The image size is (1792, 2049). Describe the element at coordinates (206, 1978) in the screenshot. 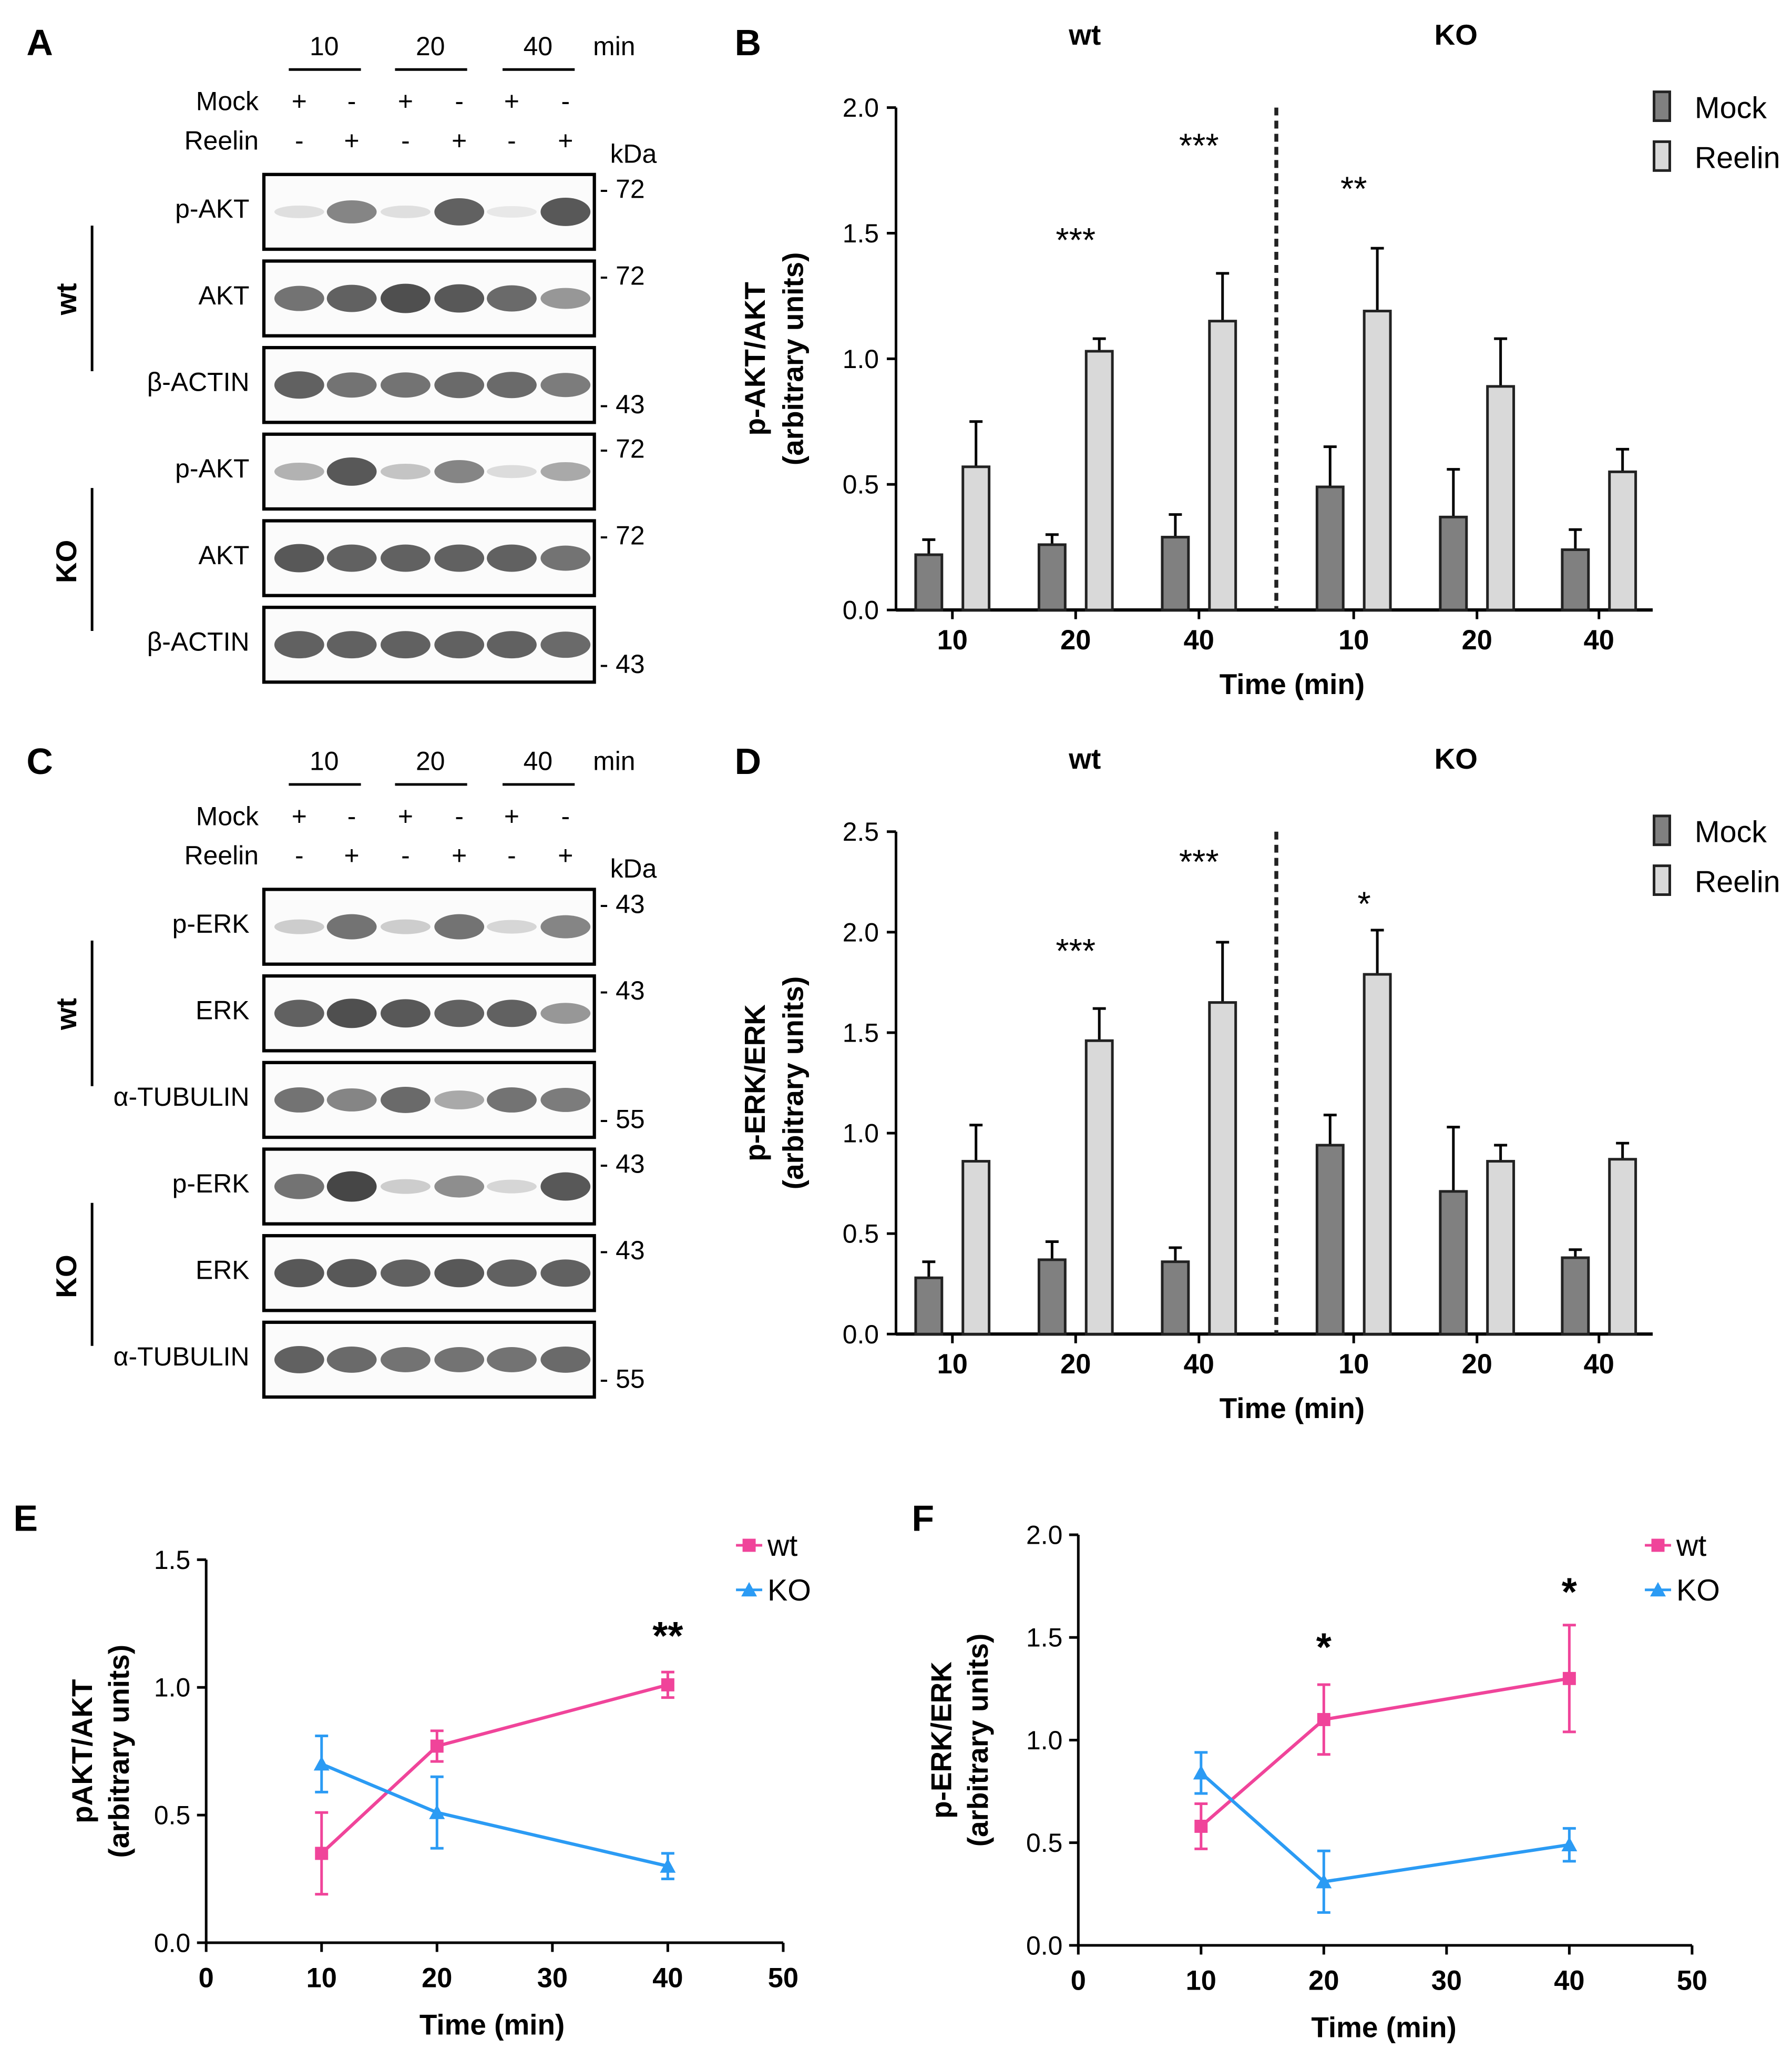

I see `x-tick-label: 0` at that location.